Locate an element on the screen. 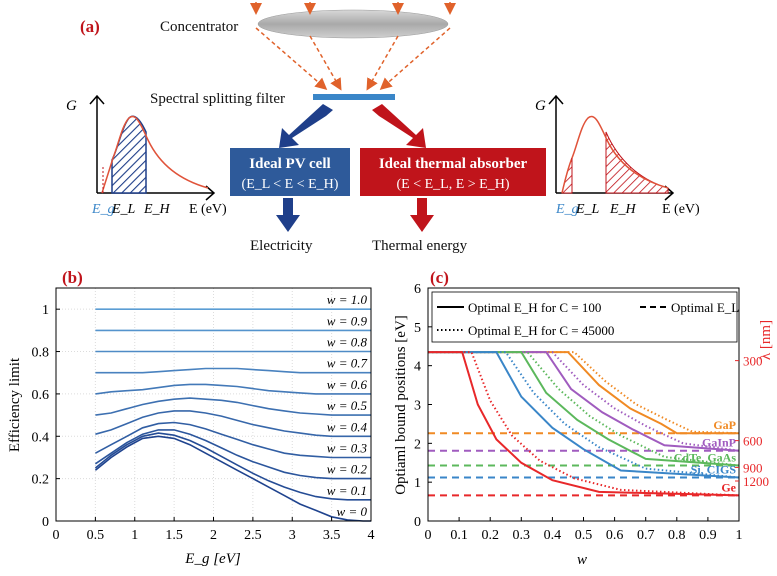  pv-cell-title: Ideal PV cell is located at coordinates (289, 164).